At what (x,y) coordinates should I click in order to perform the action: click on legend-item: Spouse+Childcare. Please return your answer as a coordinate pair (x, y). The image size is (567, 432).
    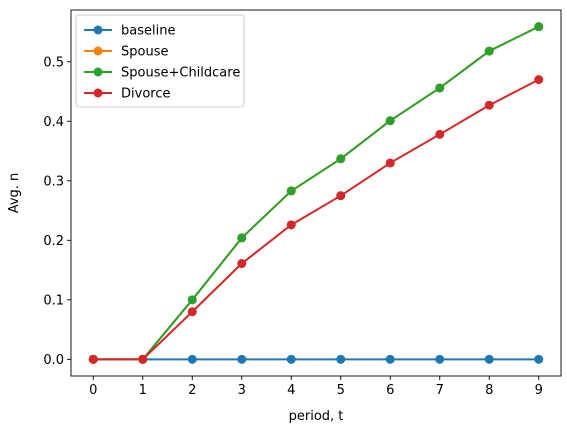
    Looking at the image, I should click on (162, 73).